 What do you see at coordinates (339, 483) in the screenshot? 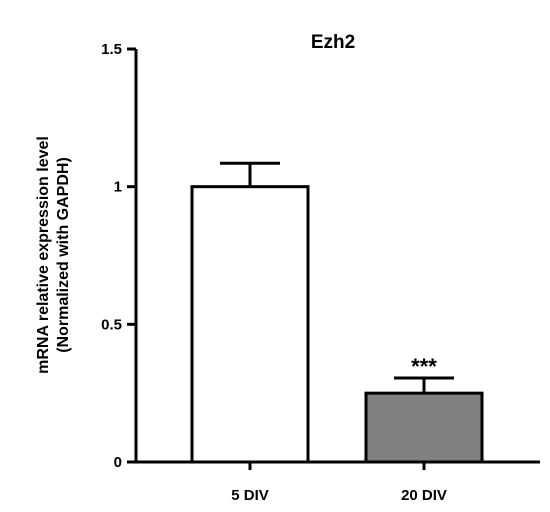
I see `x-ticks: 5 DIV 20 DIV` at bounding box center [339, 483].